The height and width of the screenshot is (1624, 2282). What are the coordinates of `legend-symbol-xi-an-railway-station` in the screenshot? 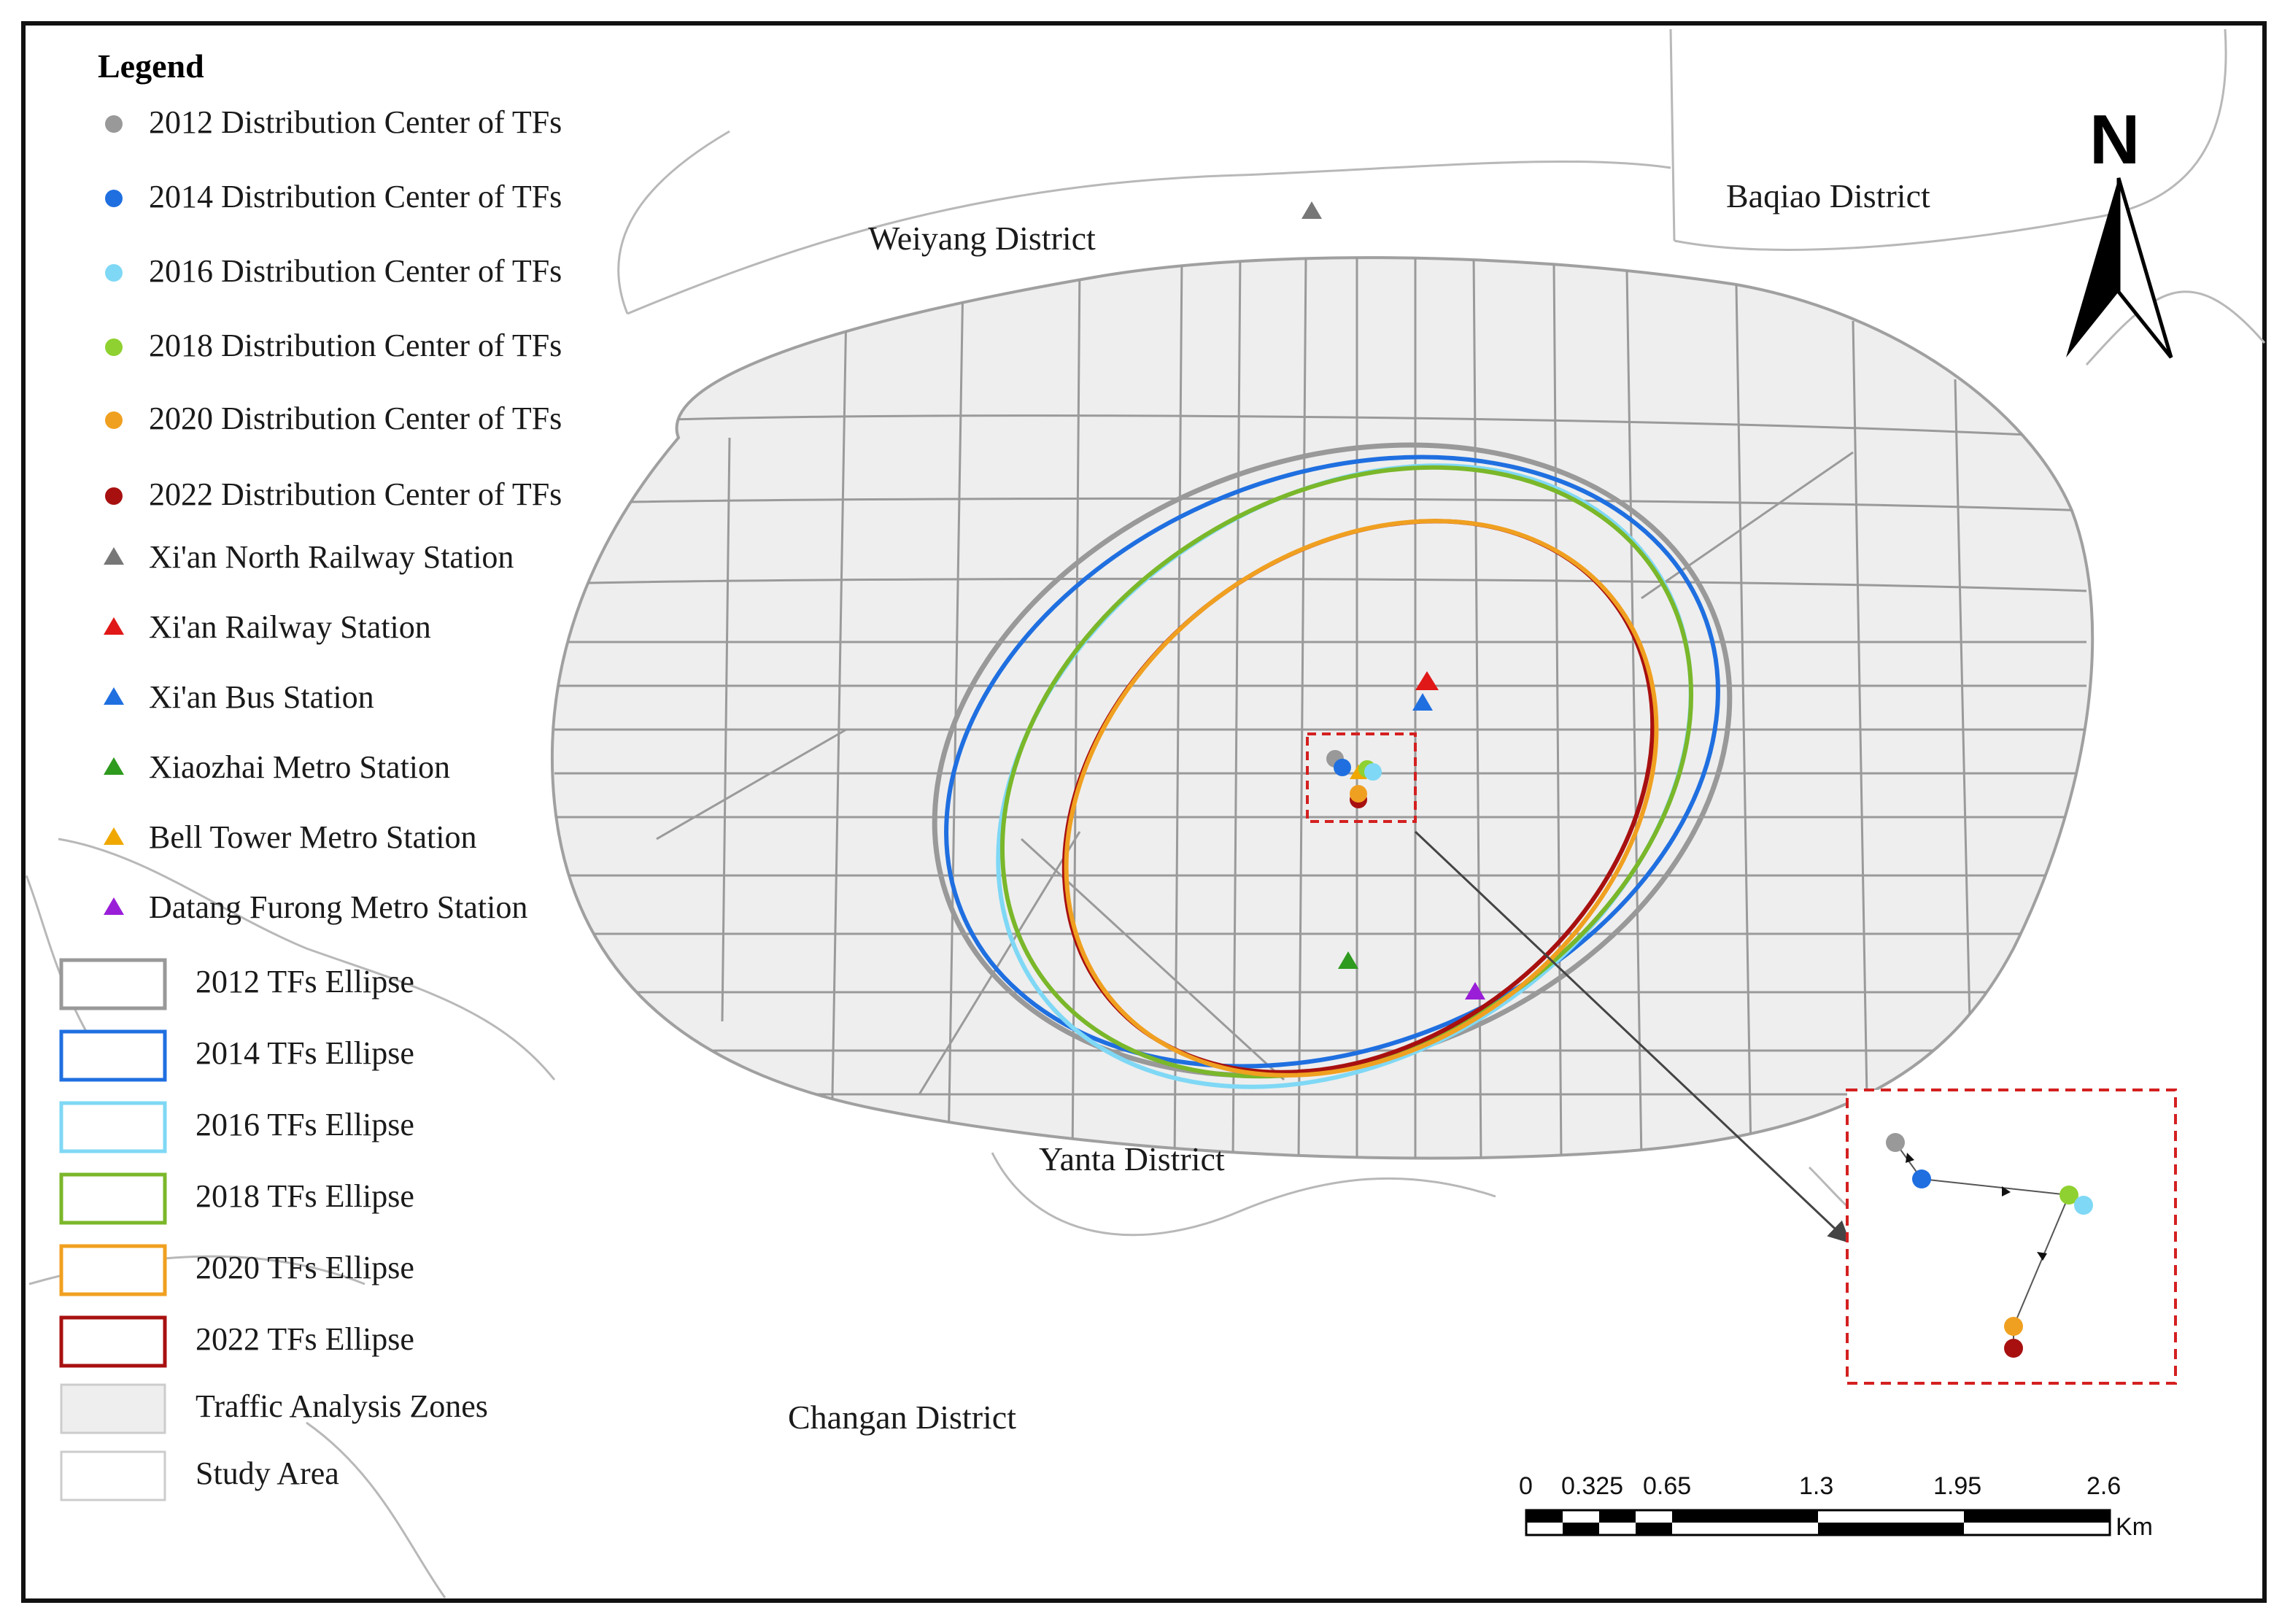 It's located at (114, 626).